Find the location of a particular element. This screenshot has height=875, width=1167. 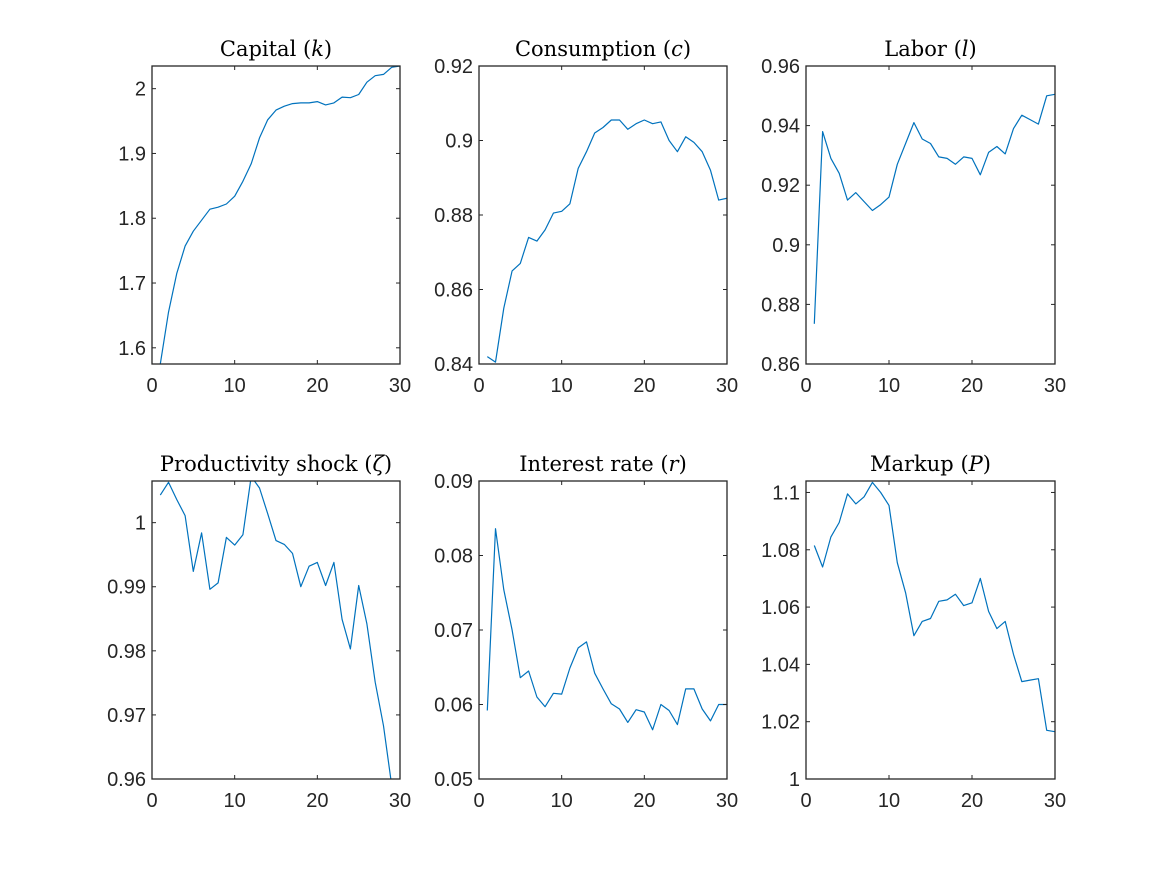

y-tick-label: 0.94 is located at coordinates (780, 127).